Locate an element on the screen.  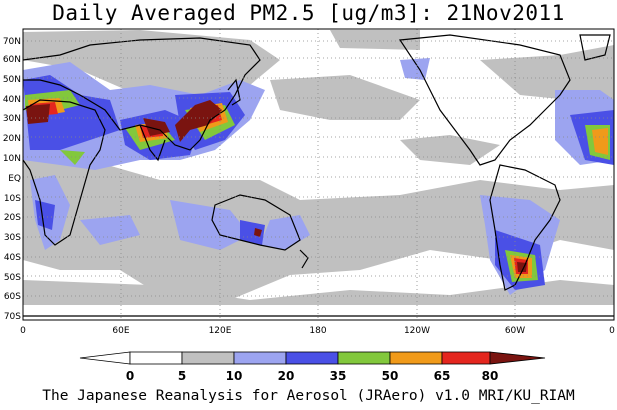
lon-label: 180 is located at coordinates (317, 331).